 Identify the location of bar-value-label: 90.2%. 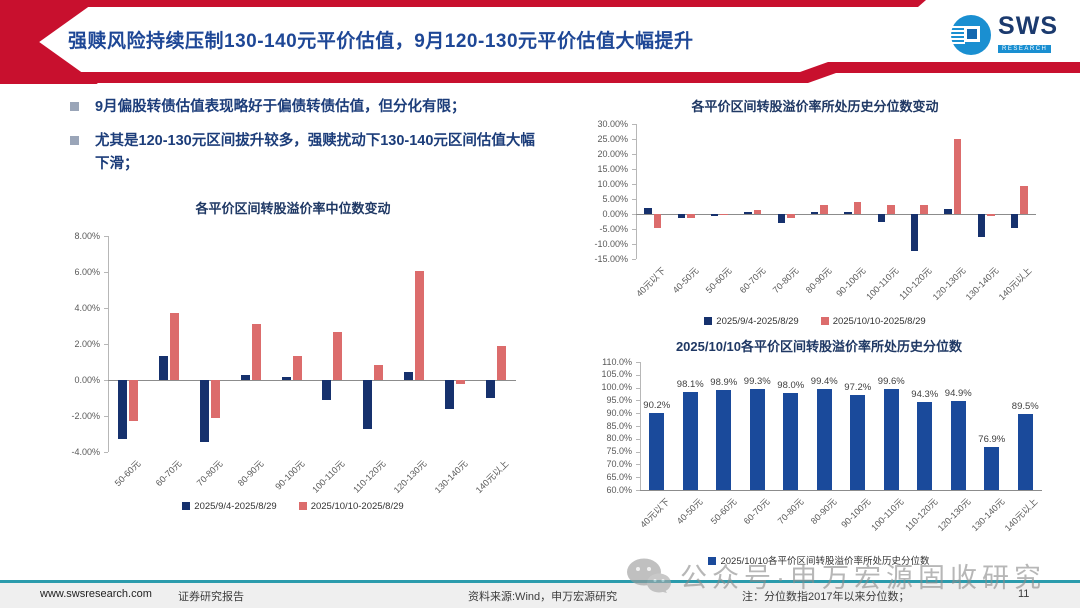
(657, 405).